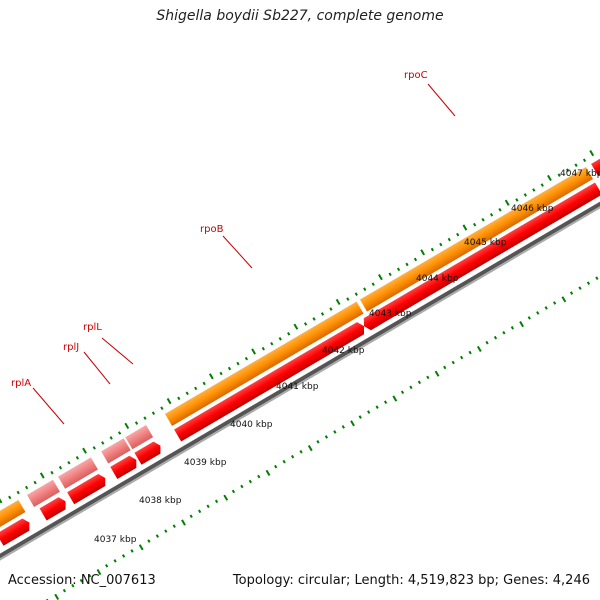 The width and height of the screenshot is (600, 600). Describe the element at coordinates (139, 437) in the screenshot. I see `gene-rplL-block` at that location.